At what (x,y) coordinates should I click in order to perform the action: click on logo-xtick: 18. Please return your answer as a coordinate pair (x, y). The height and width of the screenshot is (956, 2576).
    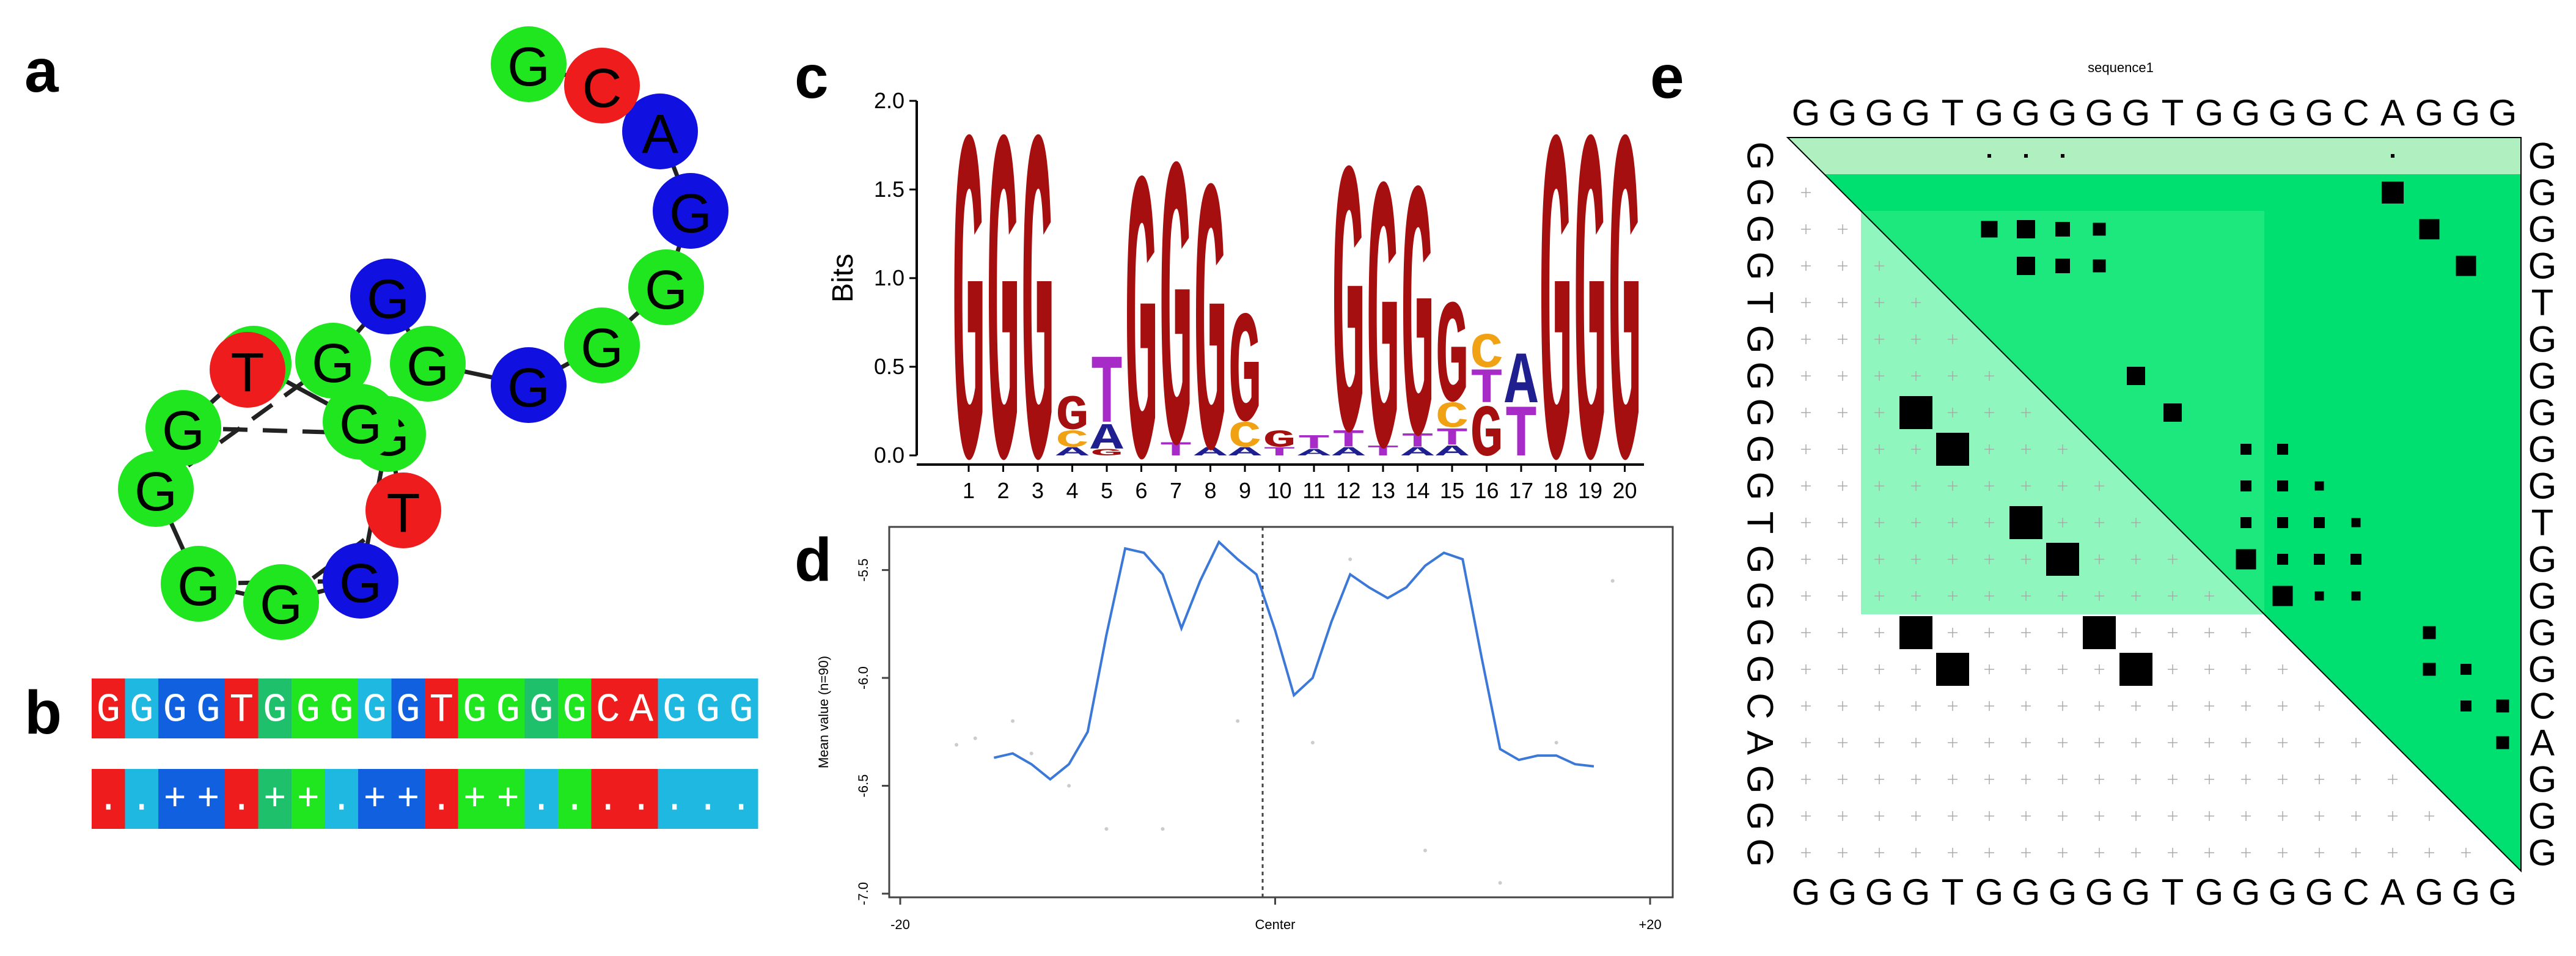
    Looking at the image, I should click on (1555, 490).